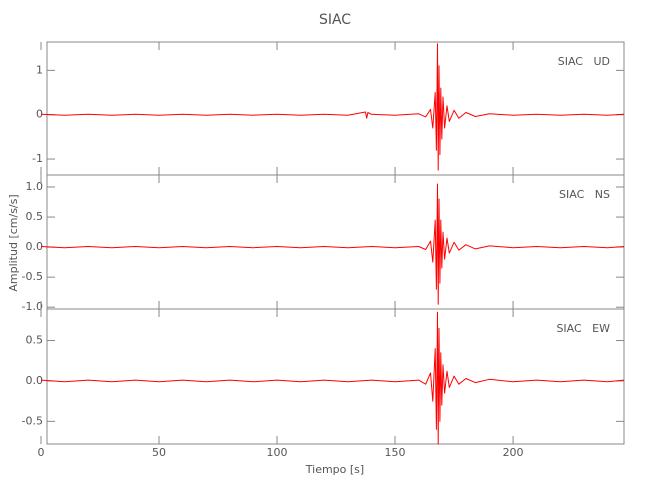 This screenshot has width=650, height=500. What do you see at coordinates (32, 306) in the screenshot?
I see `y-tick-label: -1.0` at bounding box center [32, 306].